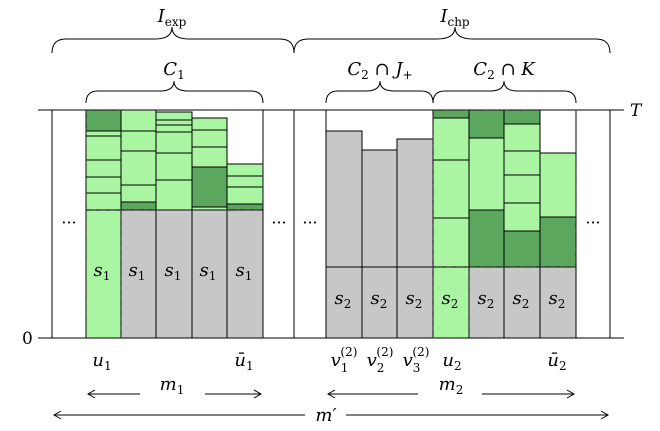 The width and height of the screenshot is (660, 431). I want to click on i-exp-brace, so click(173, 40).